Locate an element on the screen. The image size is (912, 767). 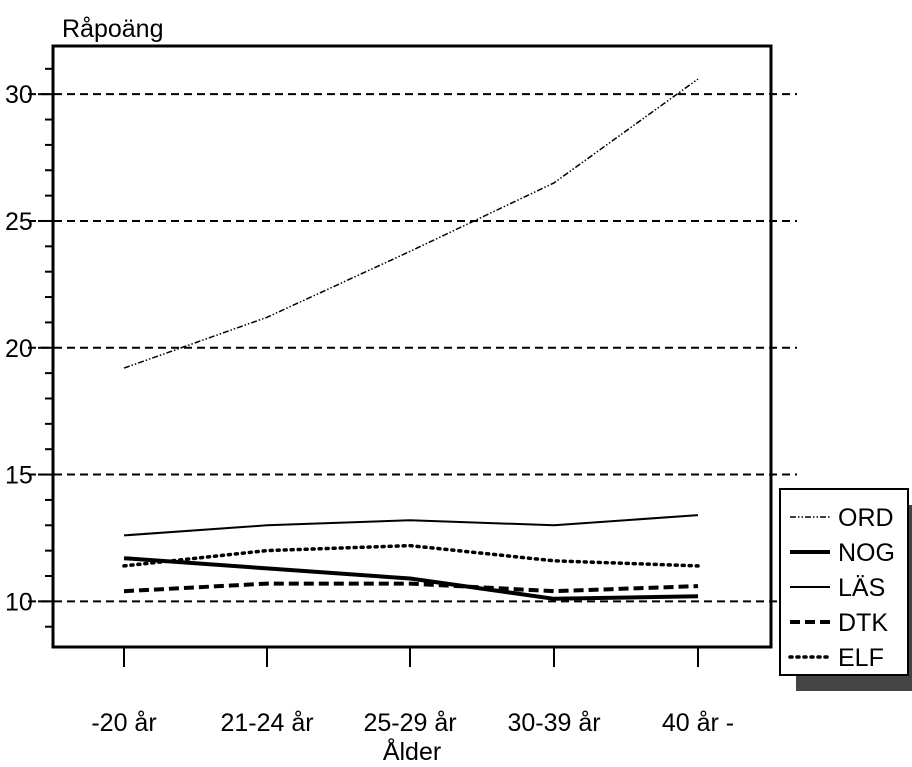
series-line-dtk is located at coordinates (411, 587).